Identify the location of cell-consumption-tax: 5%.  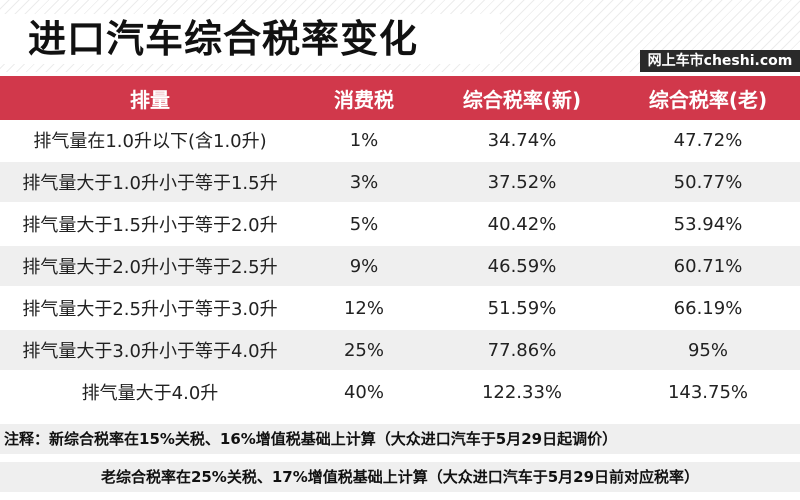
(364, 224).